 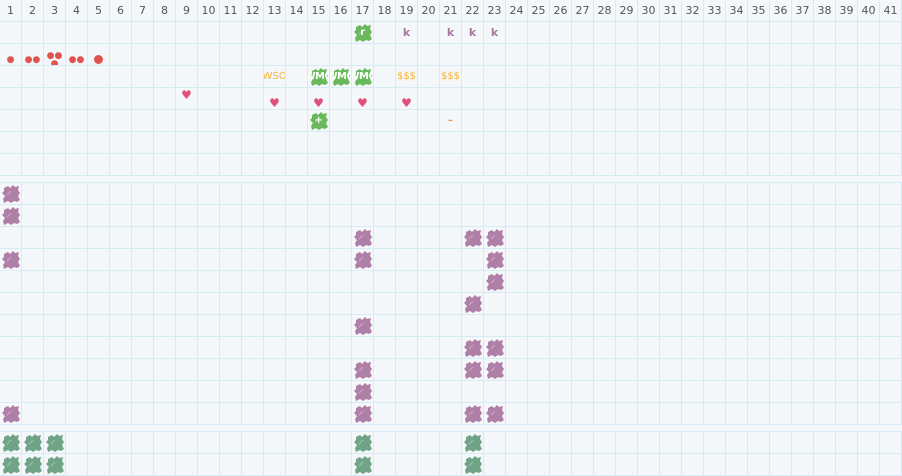 What do you see at coordinates (11, 55) in the screenshot?
I see `tracker-cell: ●` at bounding box center [11, 55].